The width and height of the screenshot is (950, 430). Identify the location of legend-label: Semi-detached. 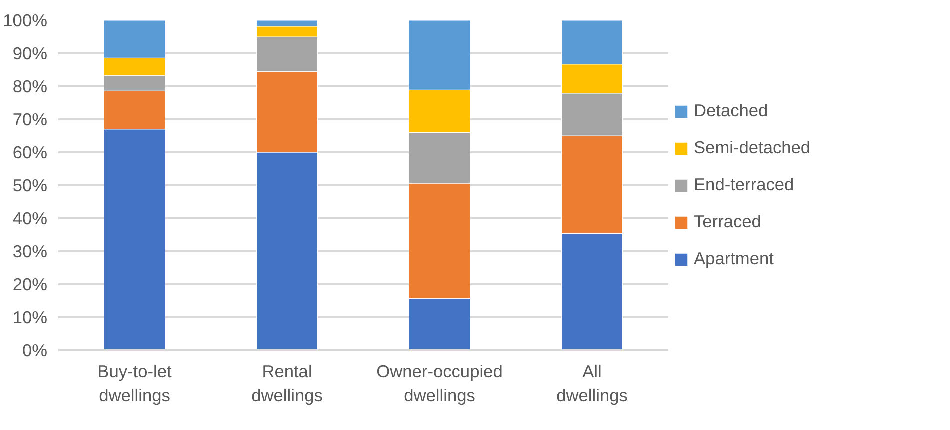
(752, 148).